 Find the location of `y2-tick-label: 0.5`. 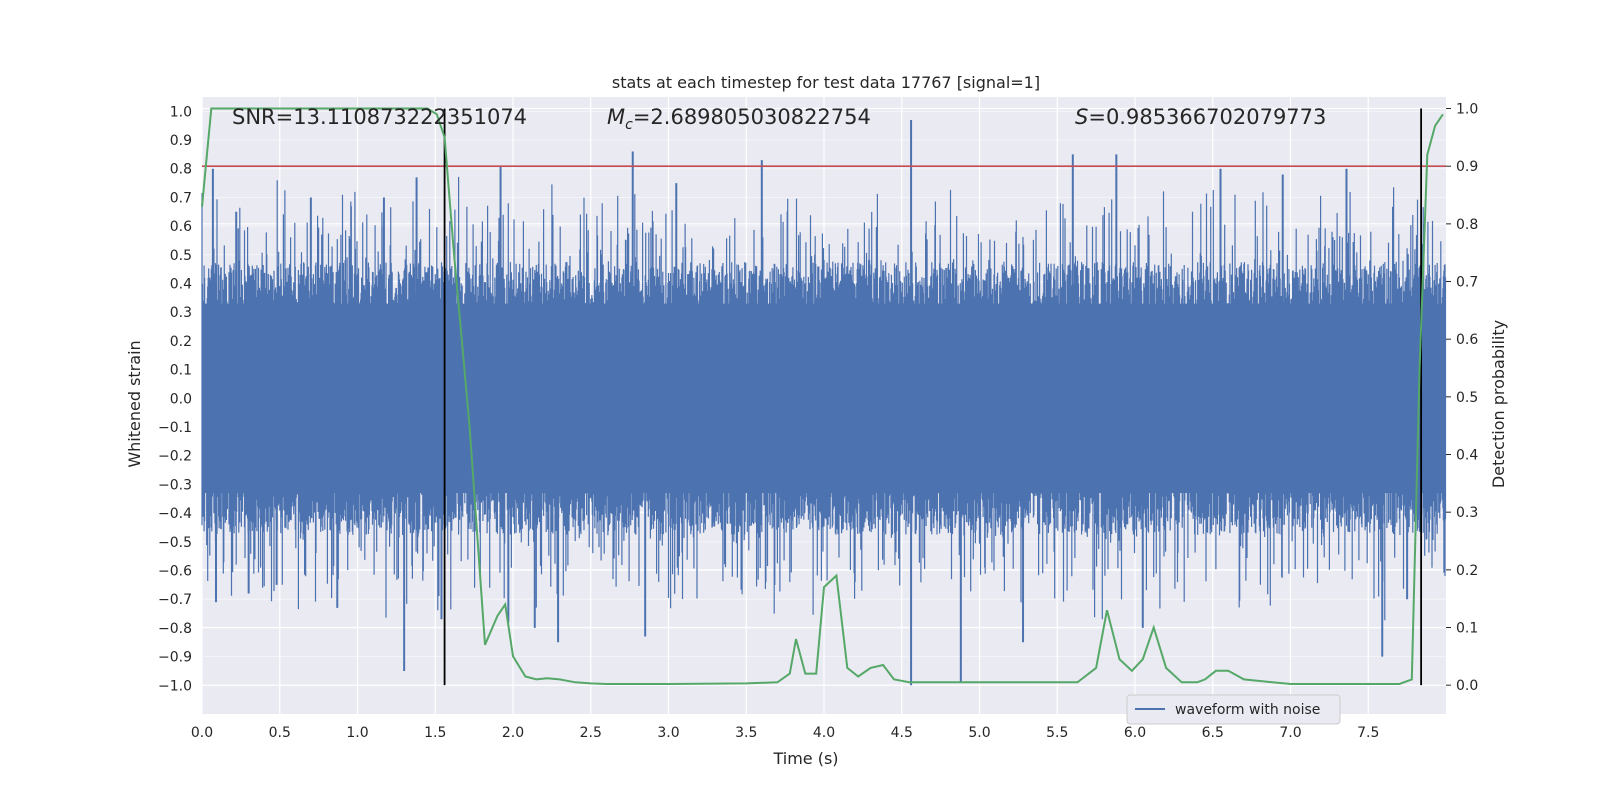

y2-tick-label: 0.5 is located at coordinates (1467, 398).